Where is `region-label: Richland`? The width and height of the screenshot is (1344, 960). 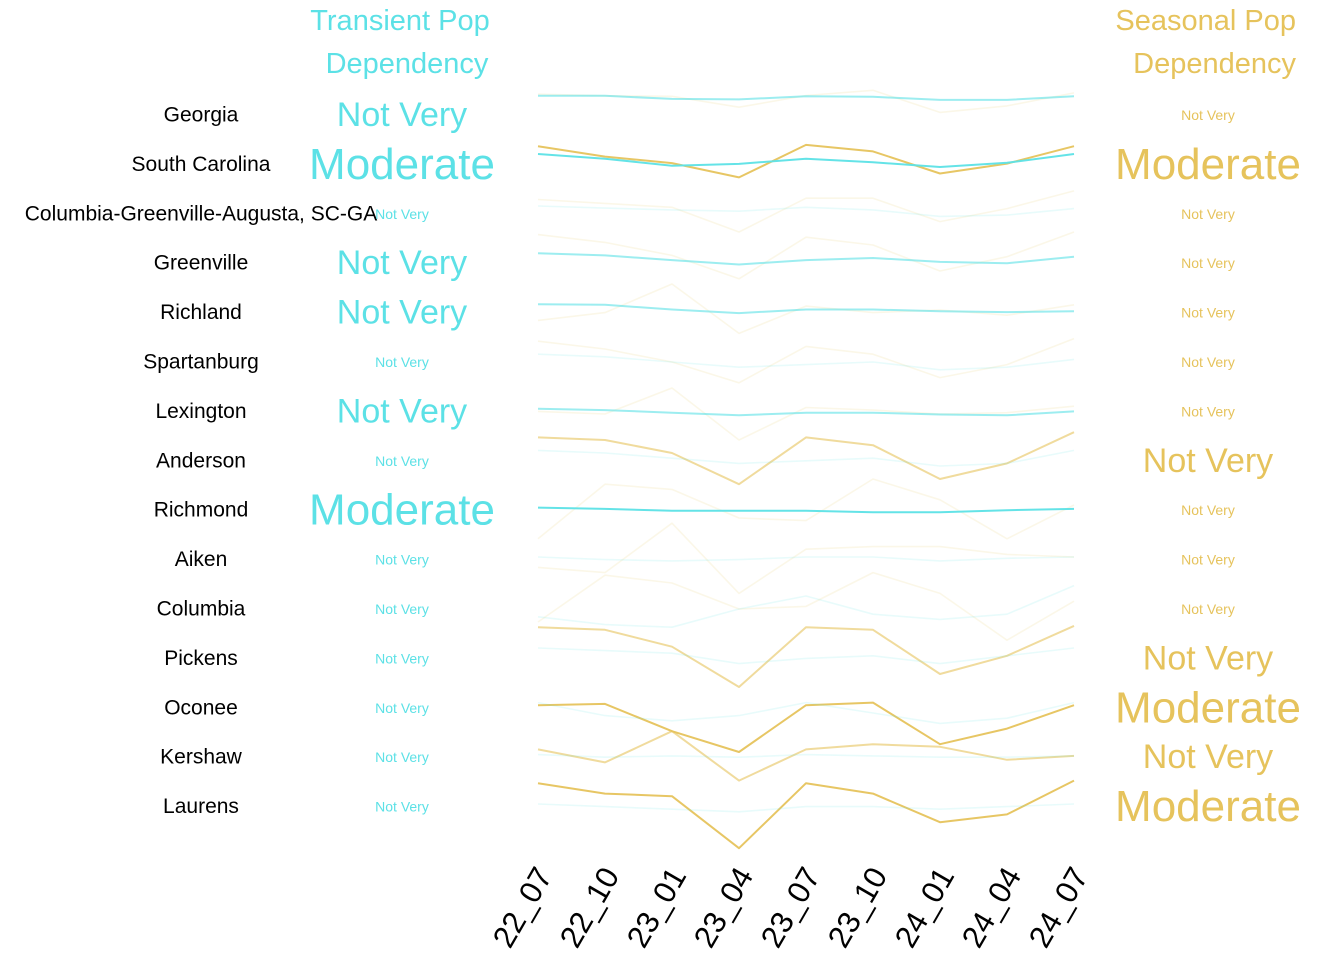
region-label: Richland is located at coordinates (201, 312).